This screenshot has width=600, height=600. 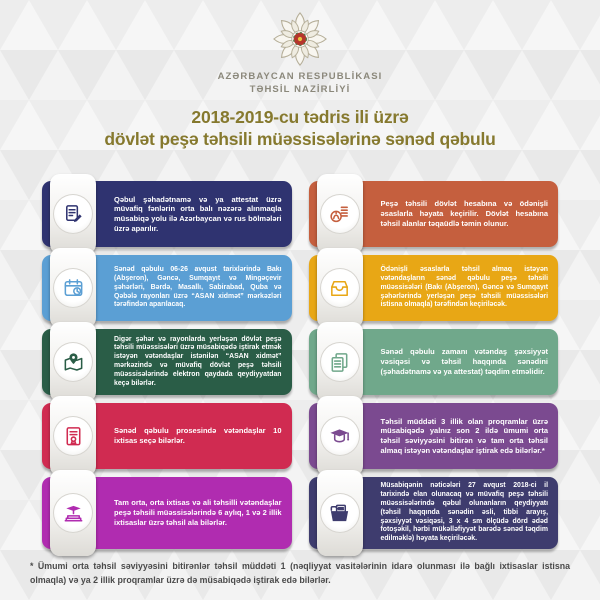 What do you see at coordinates (339, 513) in the screenshot?
I see `folder-documents-icon` at bounding box center [339, 513].